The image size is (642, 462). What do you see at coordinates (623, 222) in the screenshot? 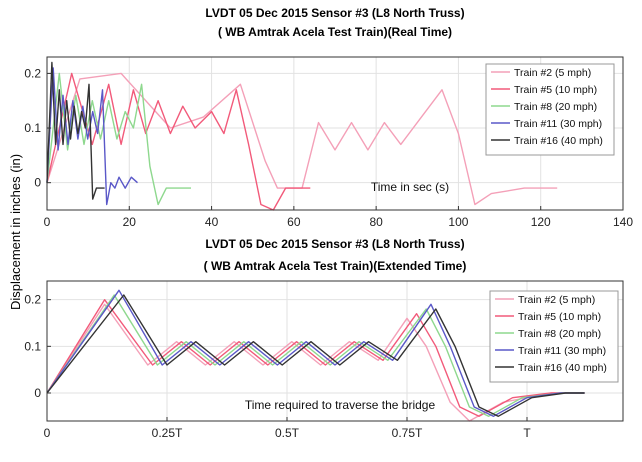
I see `x-tick-label: 140` at bounding box center [623, 222].